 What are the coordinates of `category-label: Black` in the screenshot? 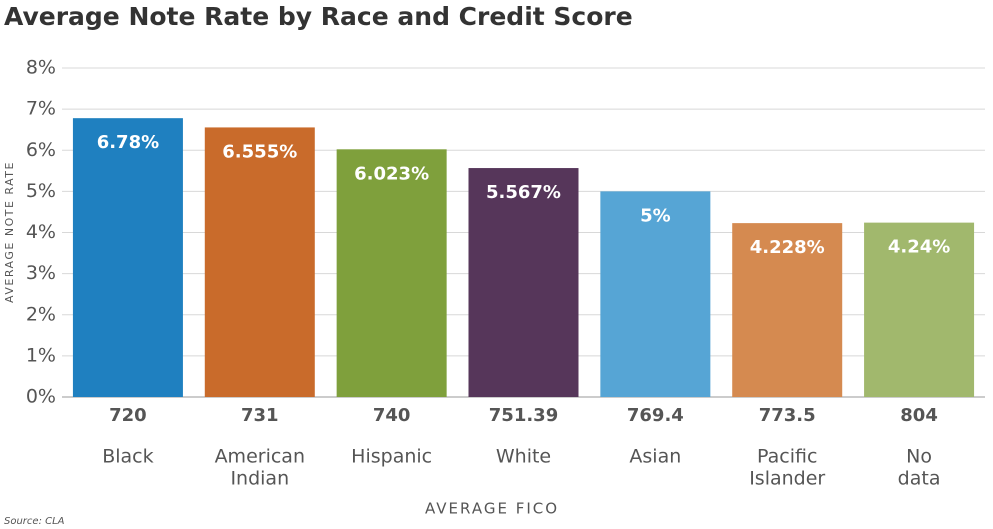 It's located at (127, 457).